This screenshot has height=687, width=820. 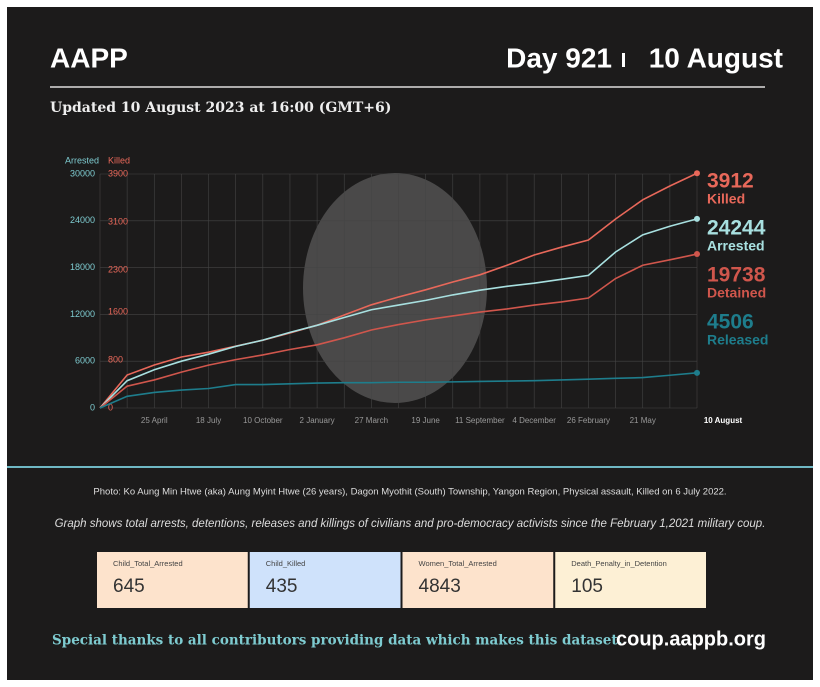 What do you see at coordinates (115, 359) in the screenshot?
I see `y2-tick-label: 800` at bounding box center [115, 359].